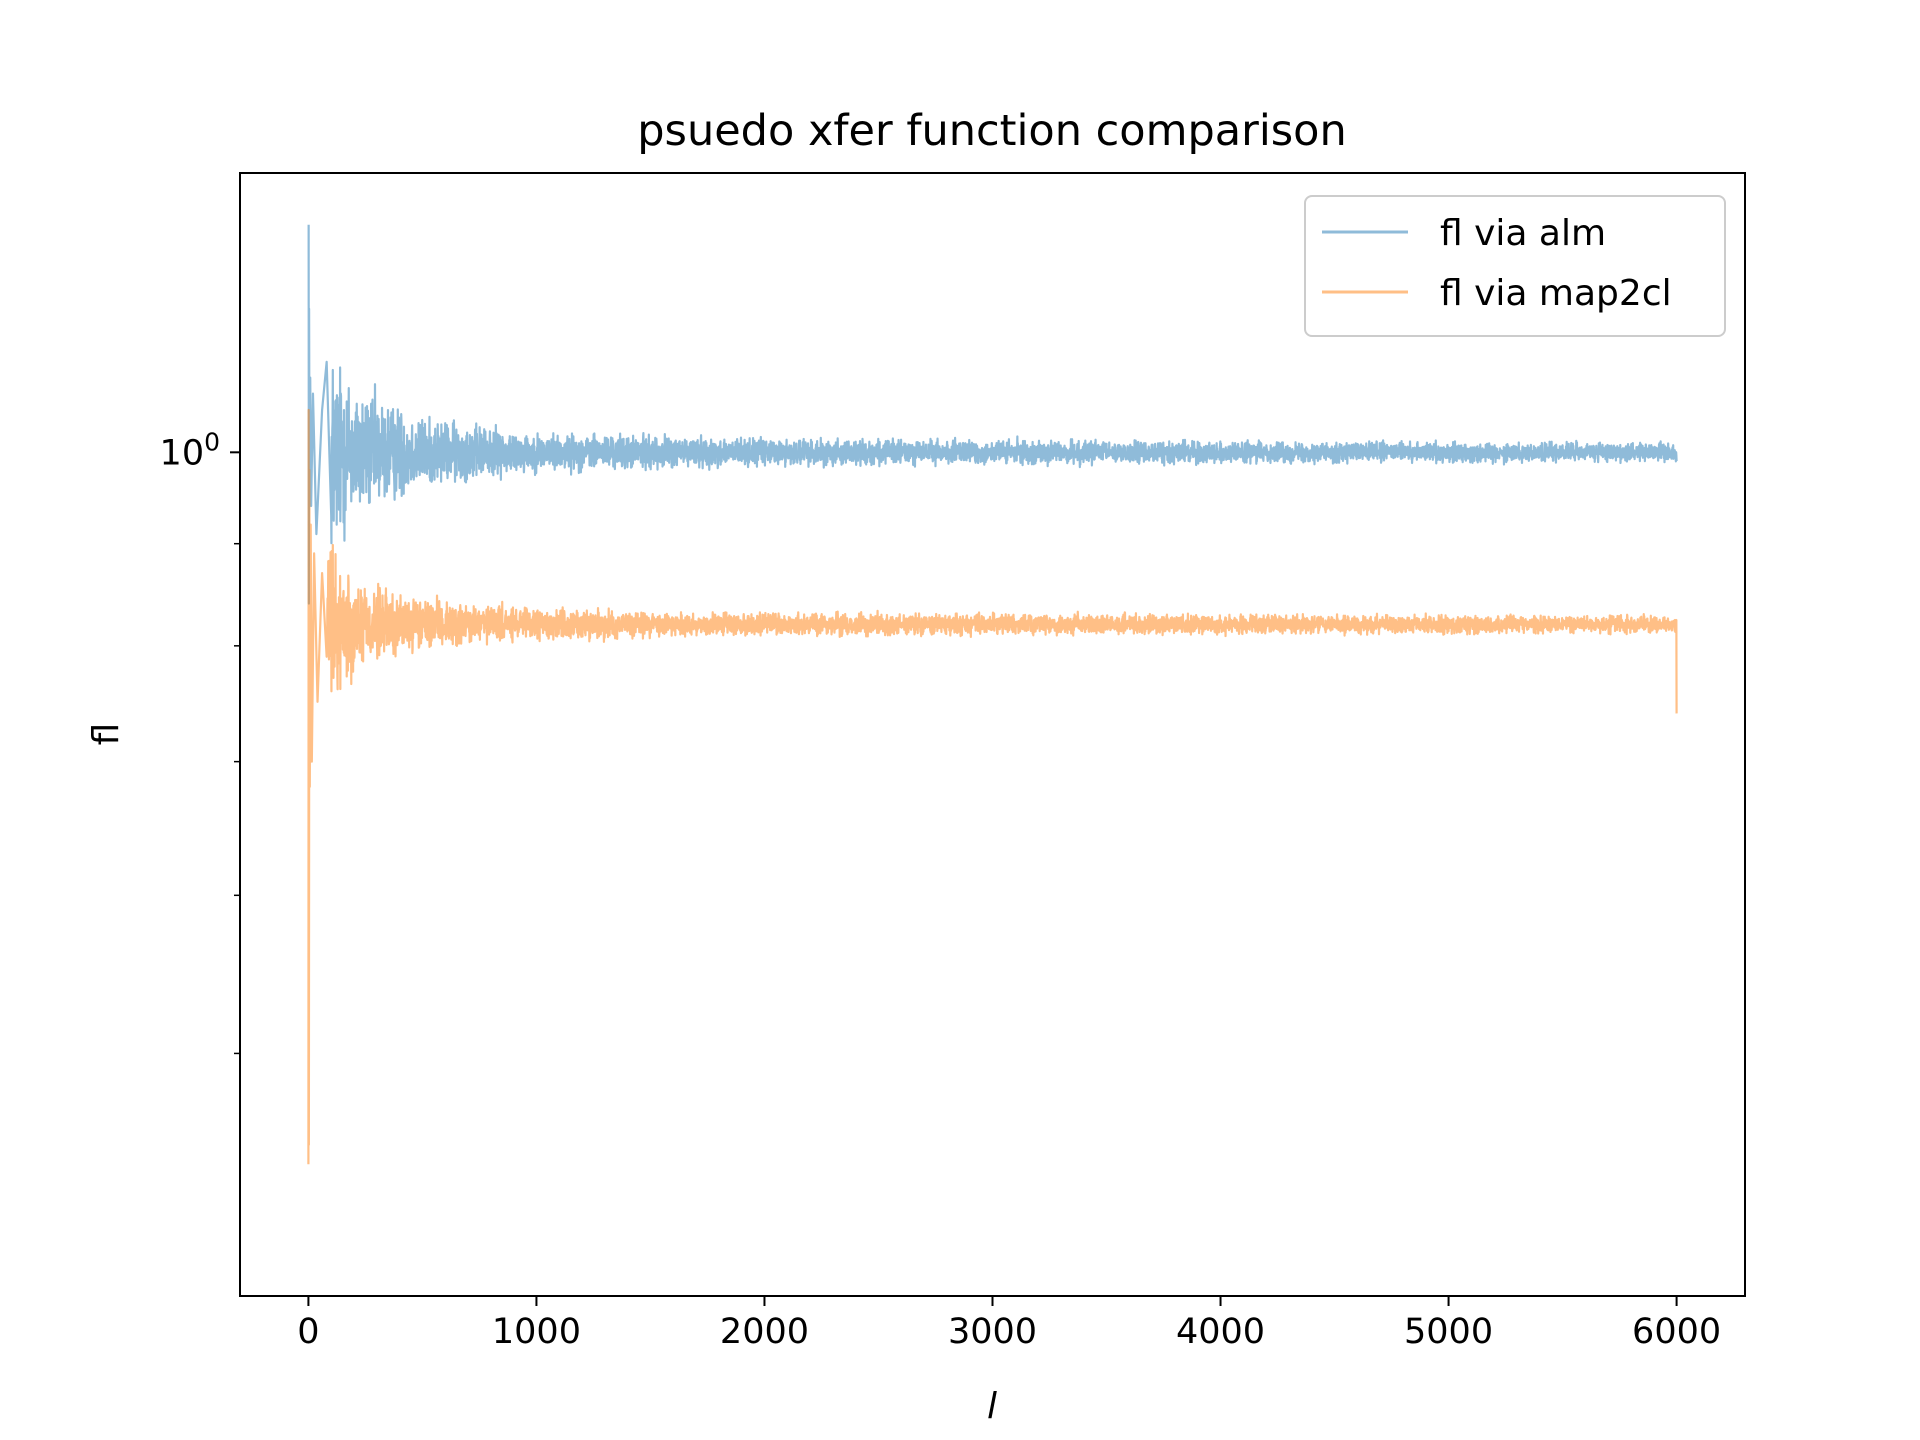 This screenshot has width=1920, height=1440. I want to click on chart-title: psuedo xfer function comparison, so click(991, 131).